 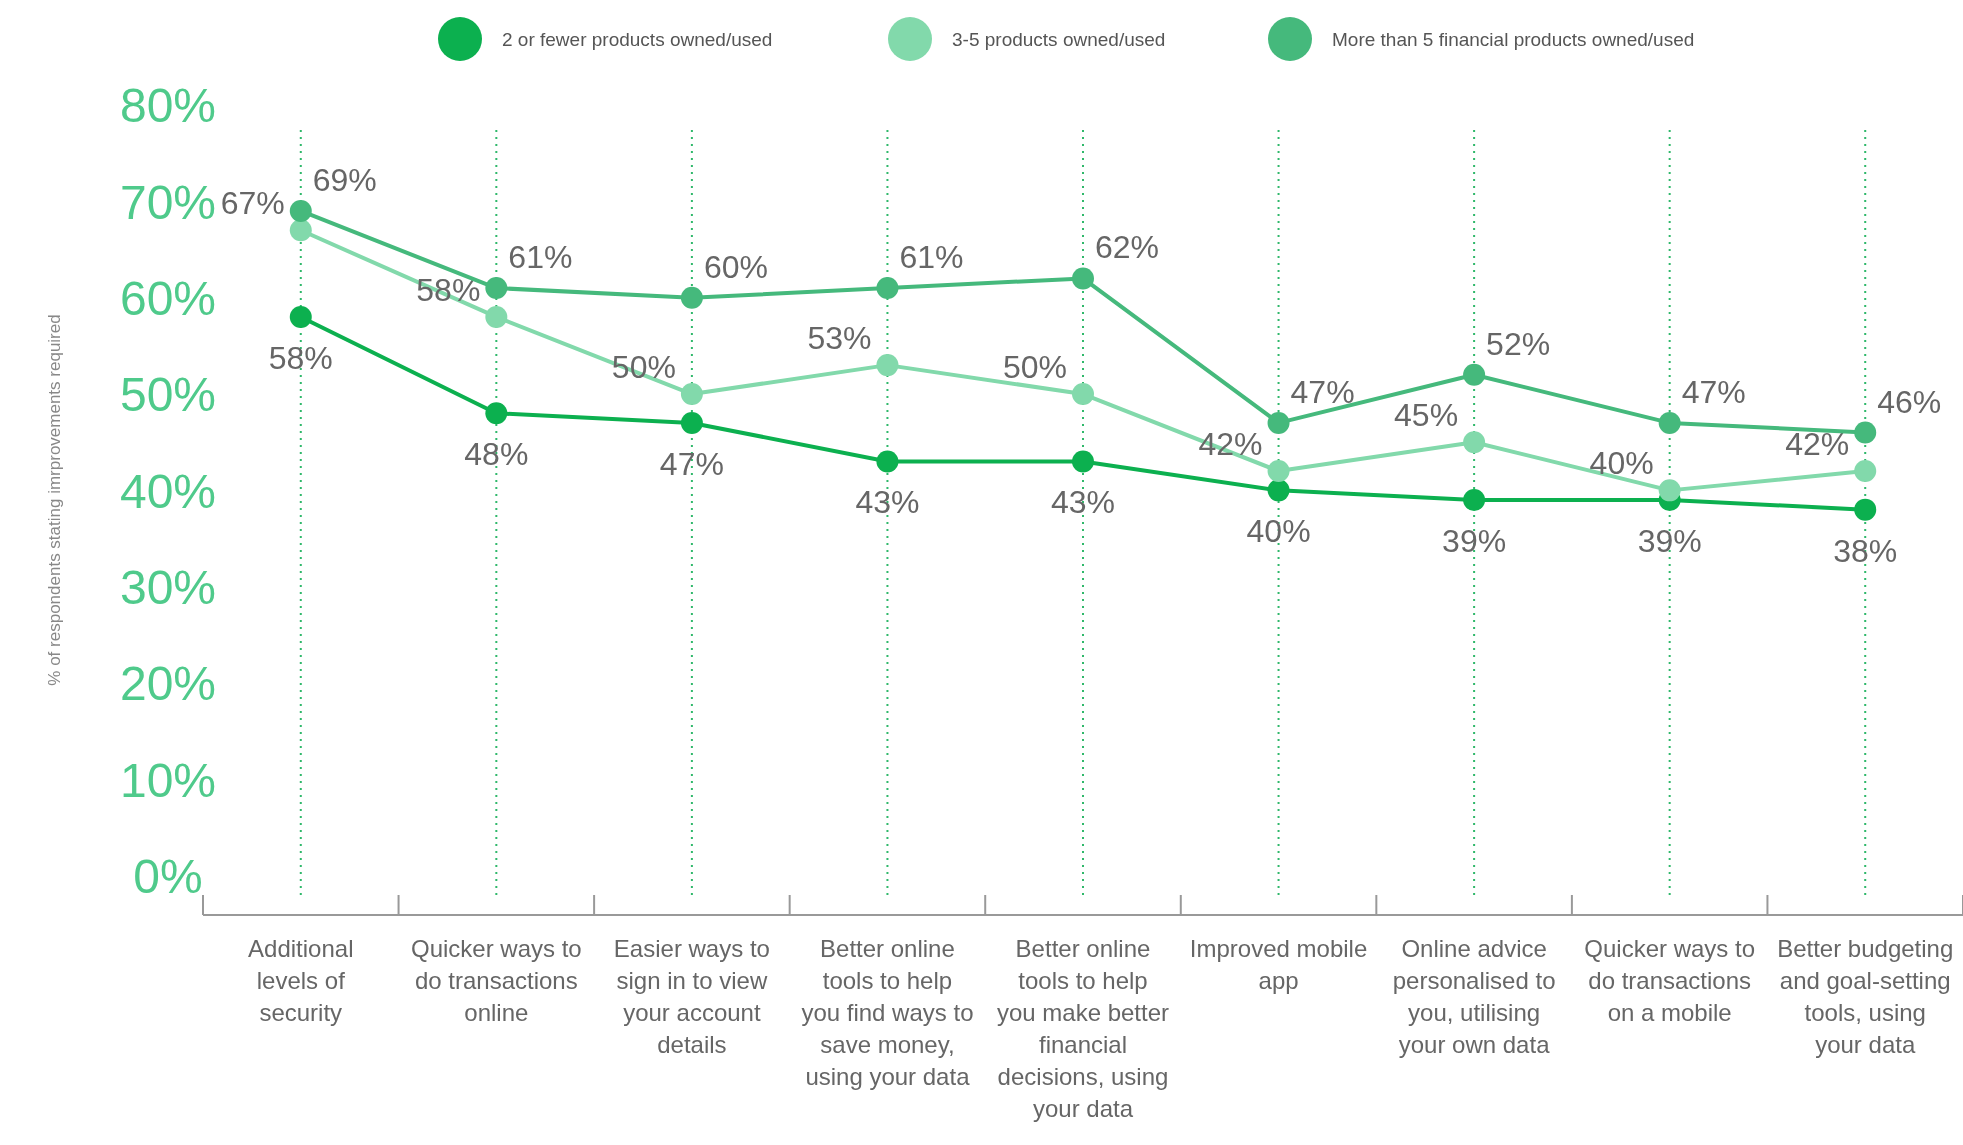 What do you see at coordinates (1278, 964) in the screenshot?
I see `x-tick-label: Improved mobile app` at bounding box center [1278, 964].